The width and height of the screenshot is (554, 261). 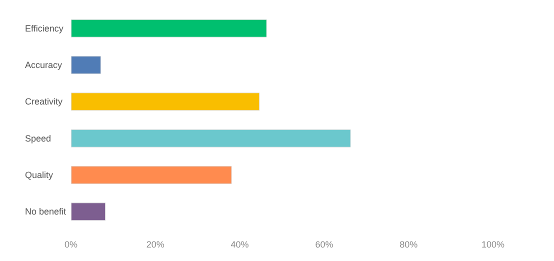 I want to click on y-tick-label: Efficiency, so click(x=44, y=28).